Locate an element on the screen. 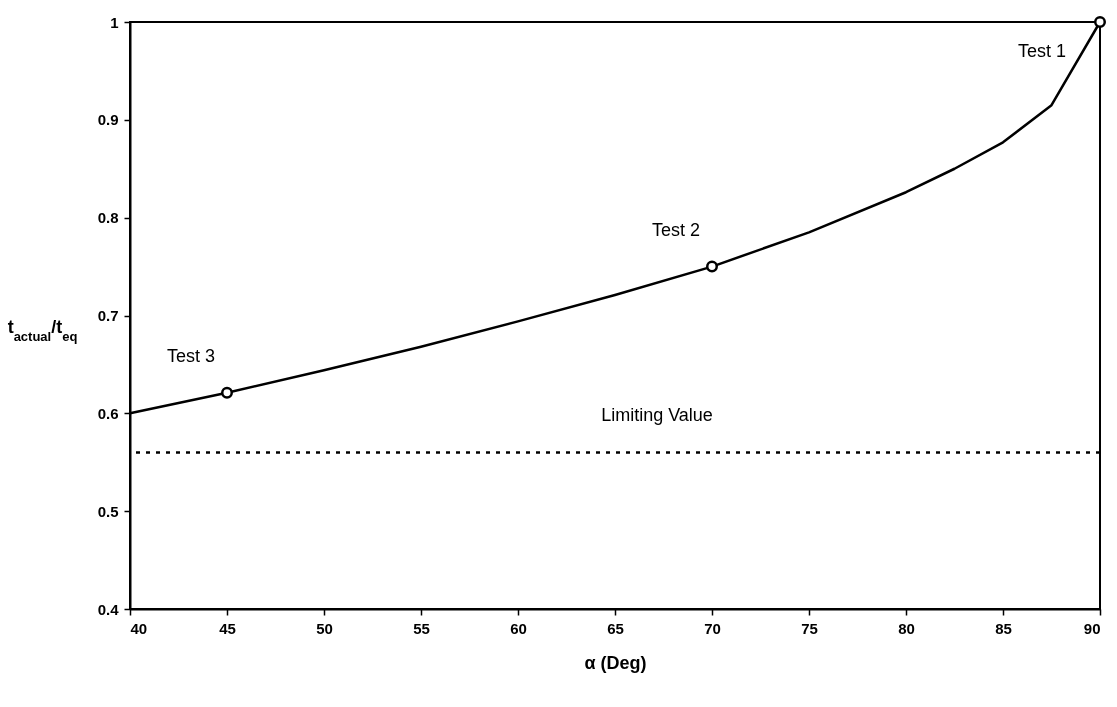 Image resolution: width=1117 pixels, height=707 pixels. ref-line-label: Limiting Value is located at coordinates (657, 415).